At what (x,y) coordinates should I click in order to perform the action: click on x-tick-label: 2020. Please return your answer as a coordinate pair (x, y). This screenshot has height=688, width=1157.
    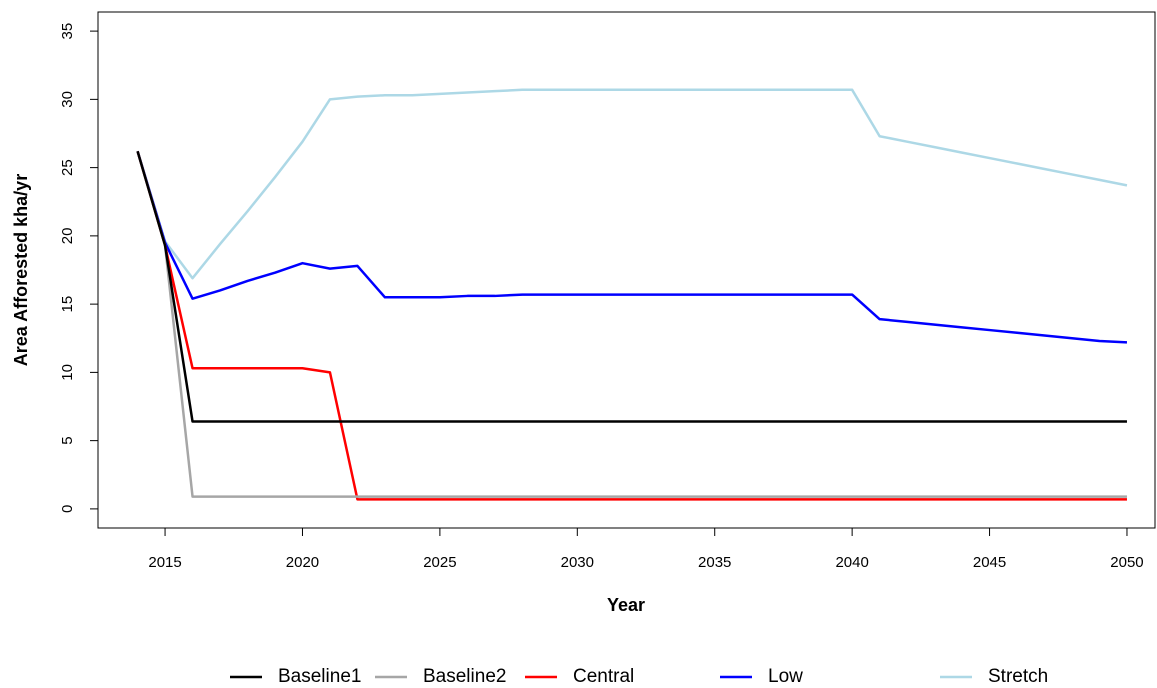
    Looking at the image, I should click on (302, 562).